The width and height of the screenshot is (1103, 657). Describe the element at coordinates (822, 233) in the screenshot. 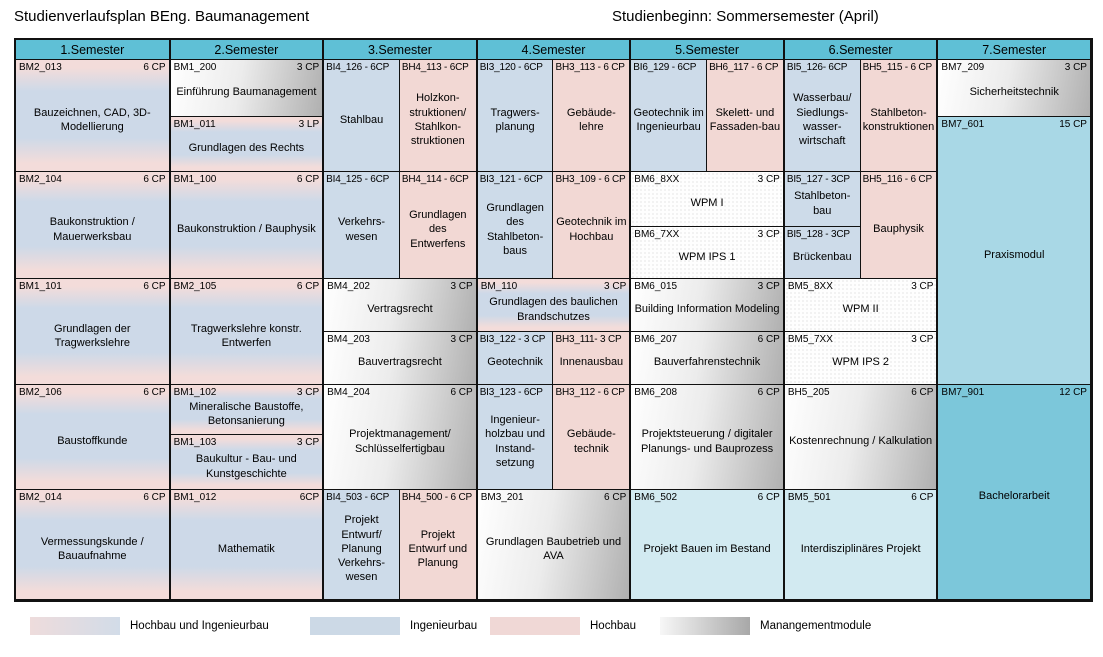

I see `module-header: BI5_128 - 3CP` at that location.